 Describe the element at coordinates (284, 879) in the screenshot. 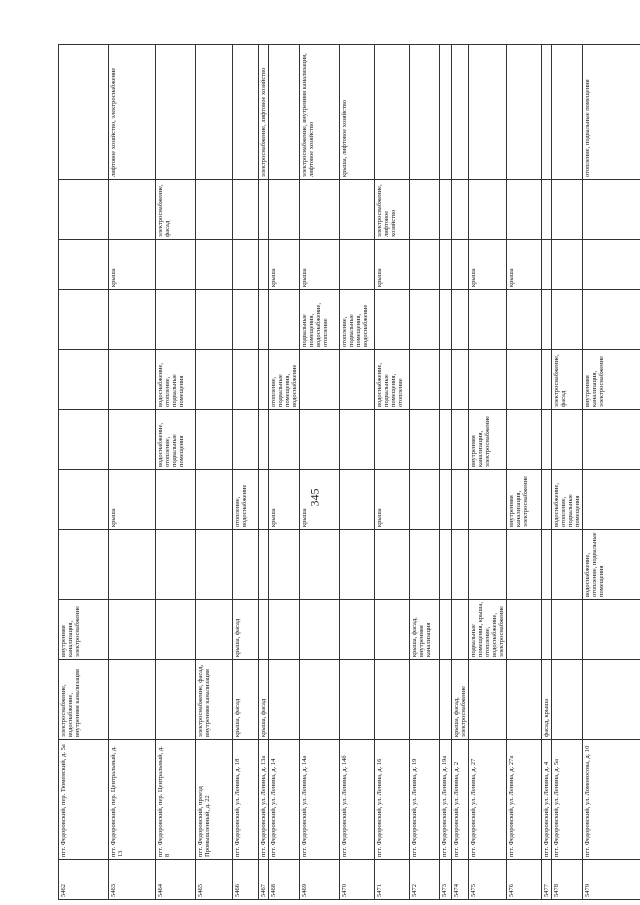

I see `table-cell: 5468` at that location.